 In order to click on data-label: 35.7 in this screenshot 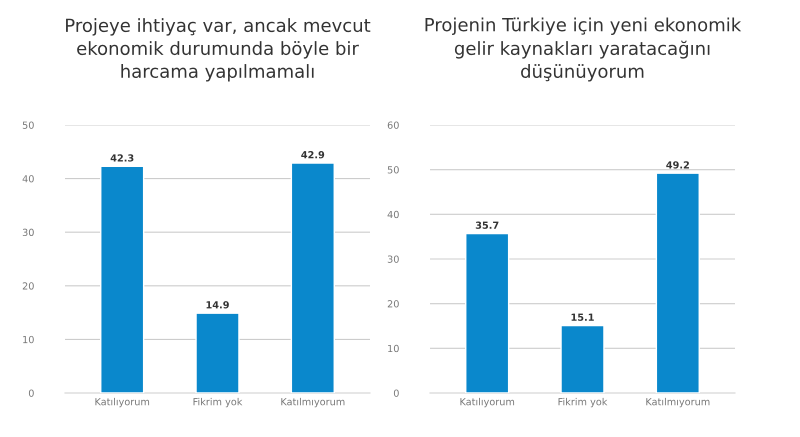, I will do `click(487, 225)`.